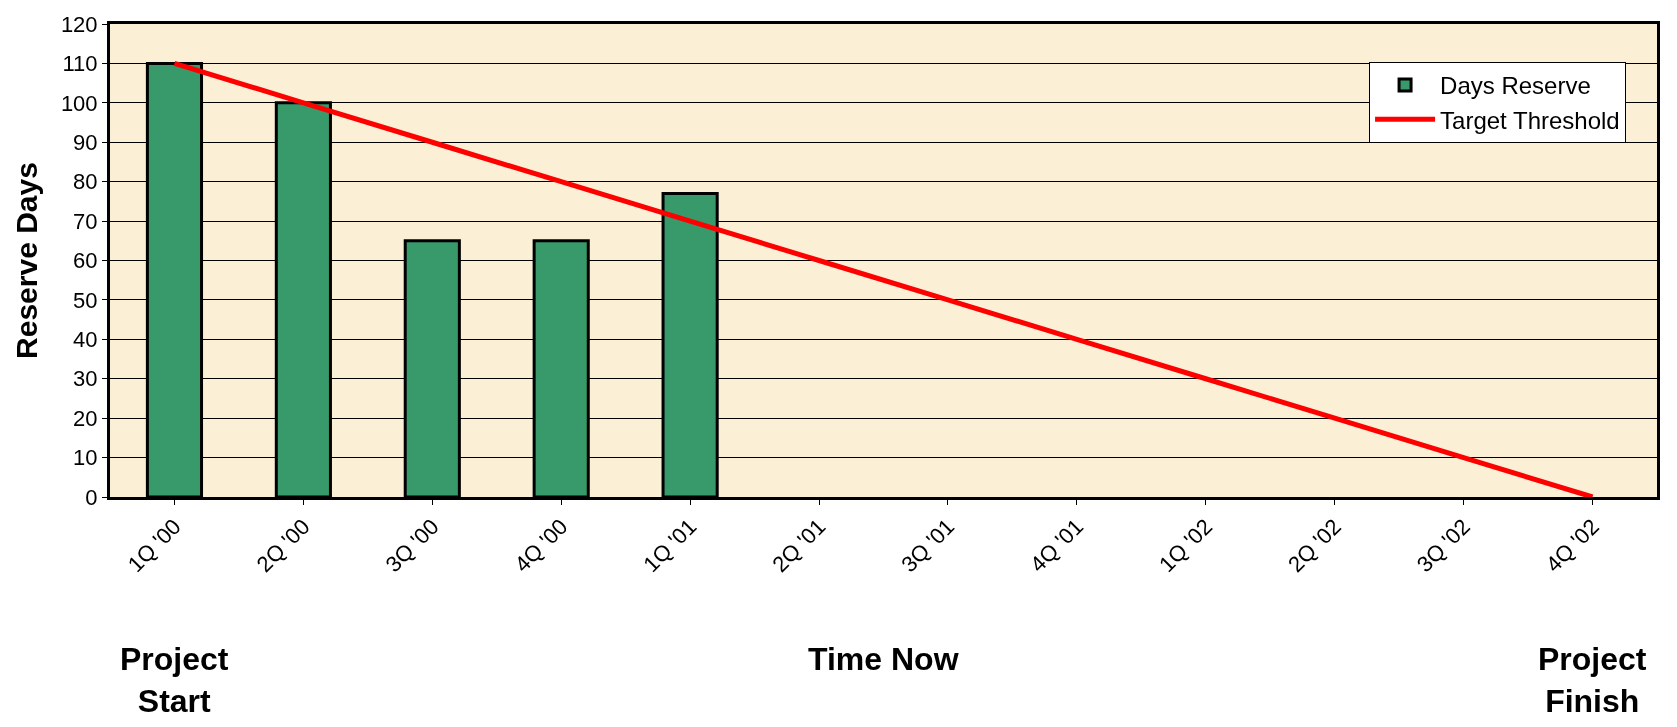 The width and height of the screenshot is (1677, 727). What do you see at coordinates (1530, 120) in the screenshot?
I see `legend-label: Target Threshold` at bounding box center [1530, 120].